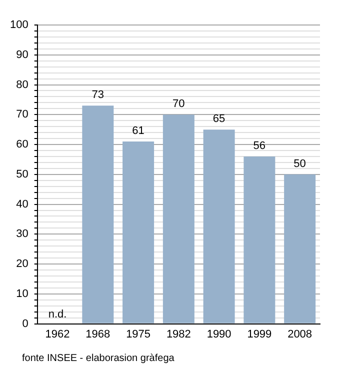 Image resolution: width=350 pixels, height=373 pixels. I want to click on y-tick-label: 80, so click(22, 84).